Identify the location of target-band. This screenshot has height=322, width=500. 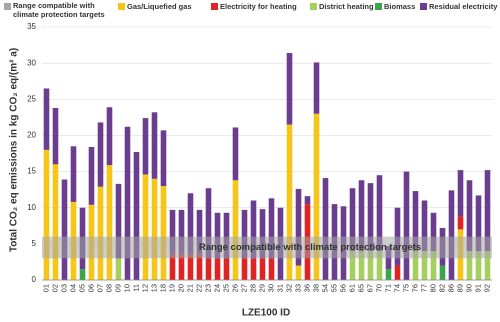
(267, 247).